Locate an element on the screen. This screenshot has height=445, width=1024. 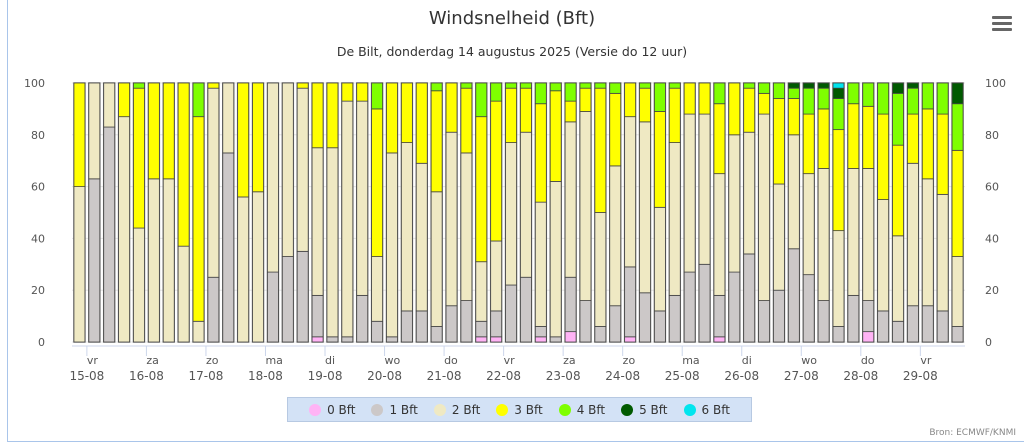
legend-label: 4 Bft is located at coordinates (591, 409).